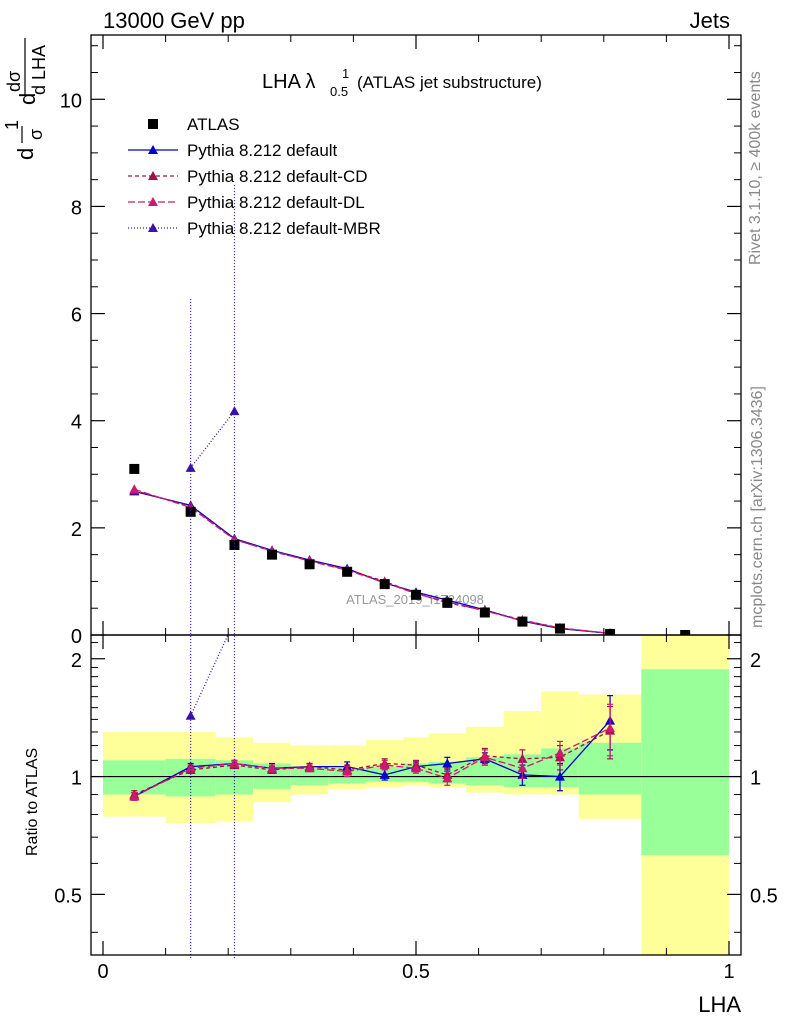 The image size is (786, 1024). Describe the element at coordinates (276, 202) in the screenshot. I see `legend-label: Pythia 8.212 default-DL` at that location.